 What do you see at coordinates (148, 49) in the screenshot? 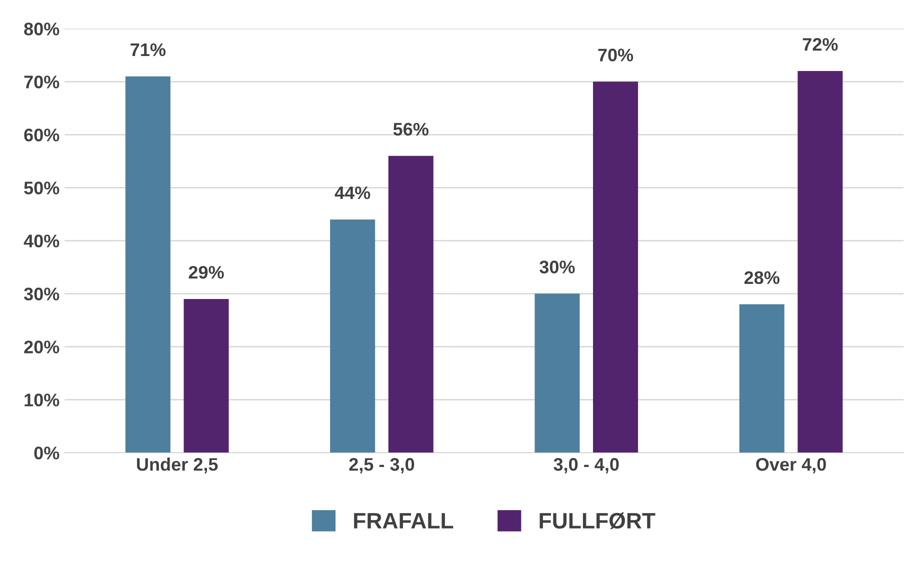
I see `data-label: 71%` at bounding box center [148, 49].